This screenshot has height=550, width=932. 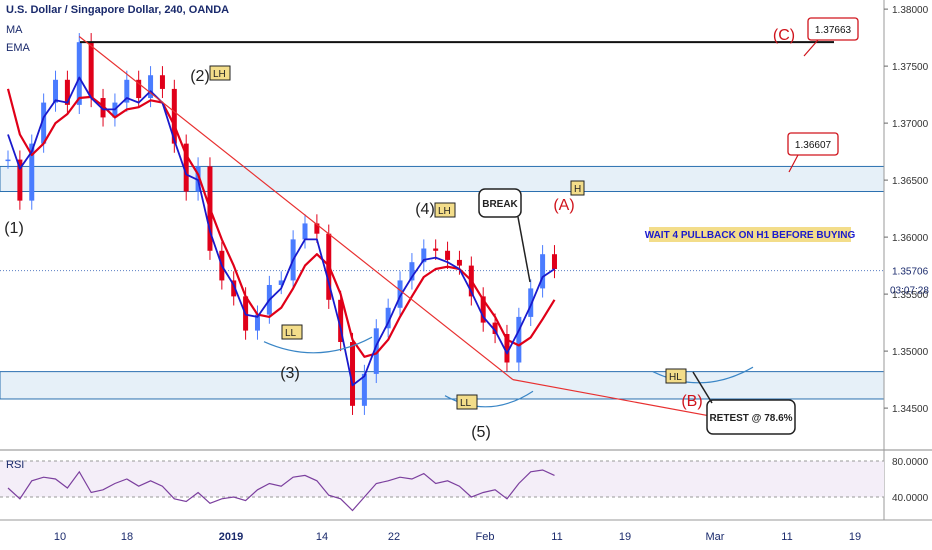 What do you see at coordinates (281, 490) in the screenshot?
I see `rsi-line` at bounding box center [281, 490].